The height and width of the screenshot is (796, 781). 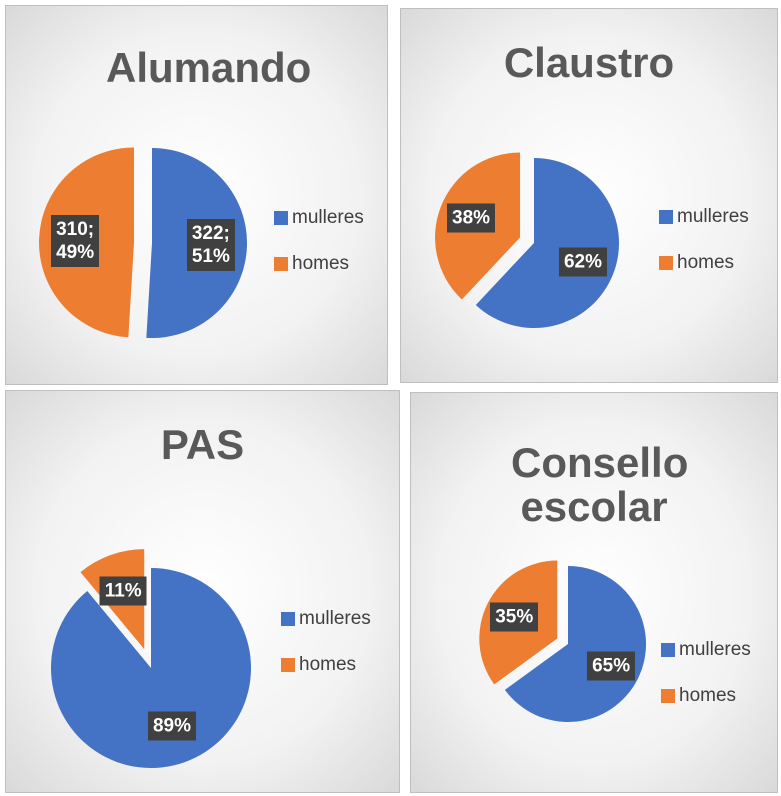 What do you see at coordinates (172, 726) in the screenshot?
I see `data-label: 89%` at bounding box center [172, 726].